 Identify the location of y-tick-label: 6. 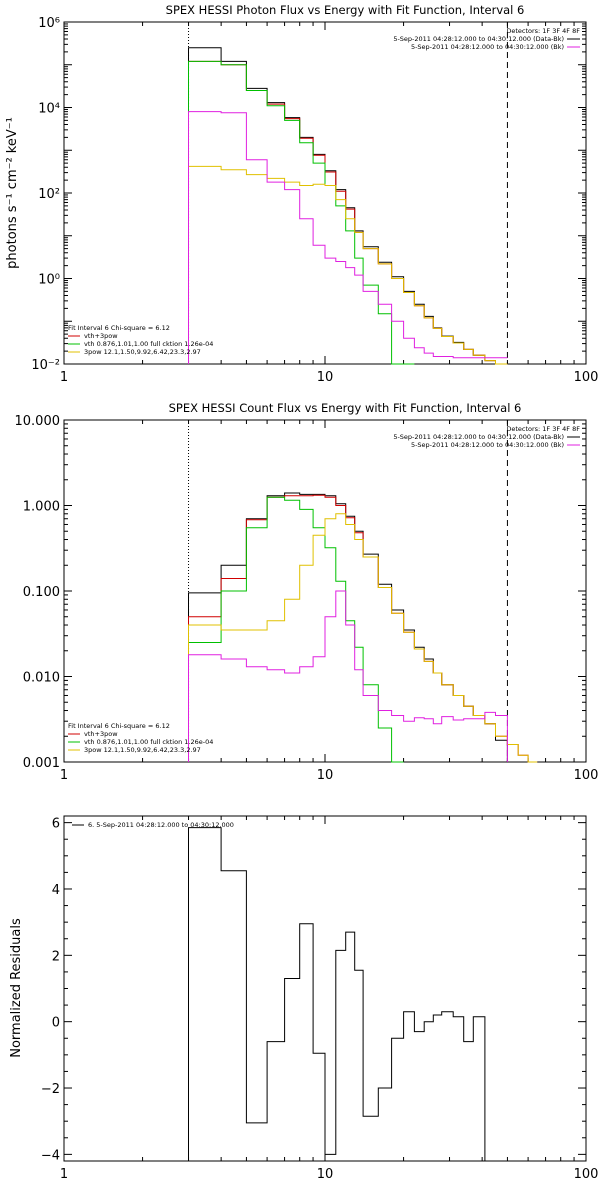
(56, 824).